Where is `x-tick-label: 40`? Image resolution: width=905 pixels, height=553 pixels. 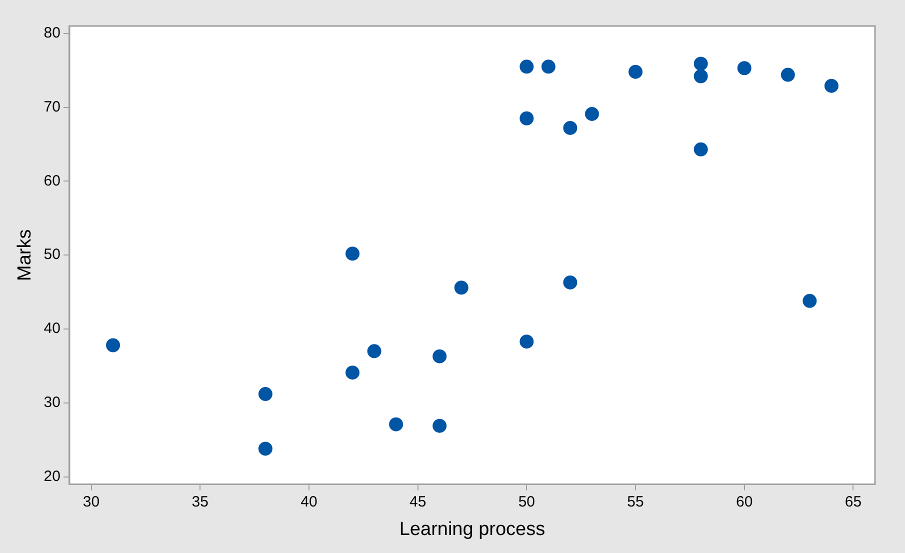
x-tick-label: 40 is located at coordinates (309, 501).